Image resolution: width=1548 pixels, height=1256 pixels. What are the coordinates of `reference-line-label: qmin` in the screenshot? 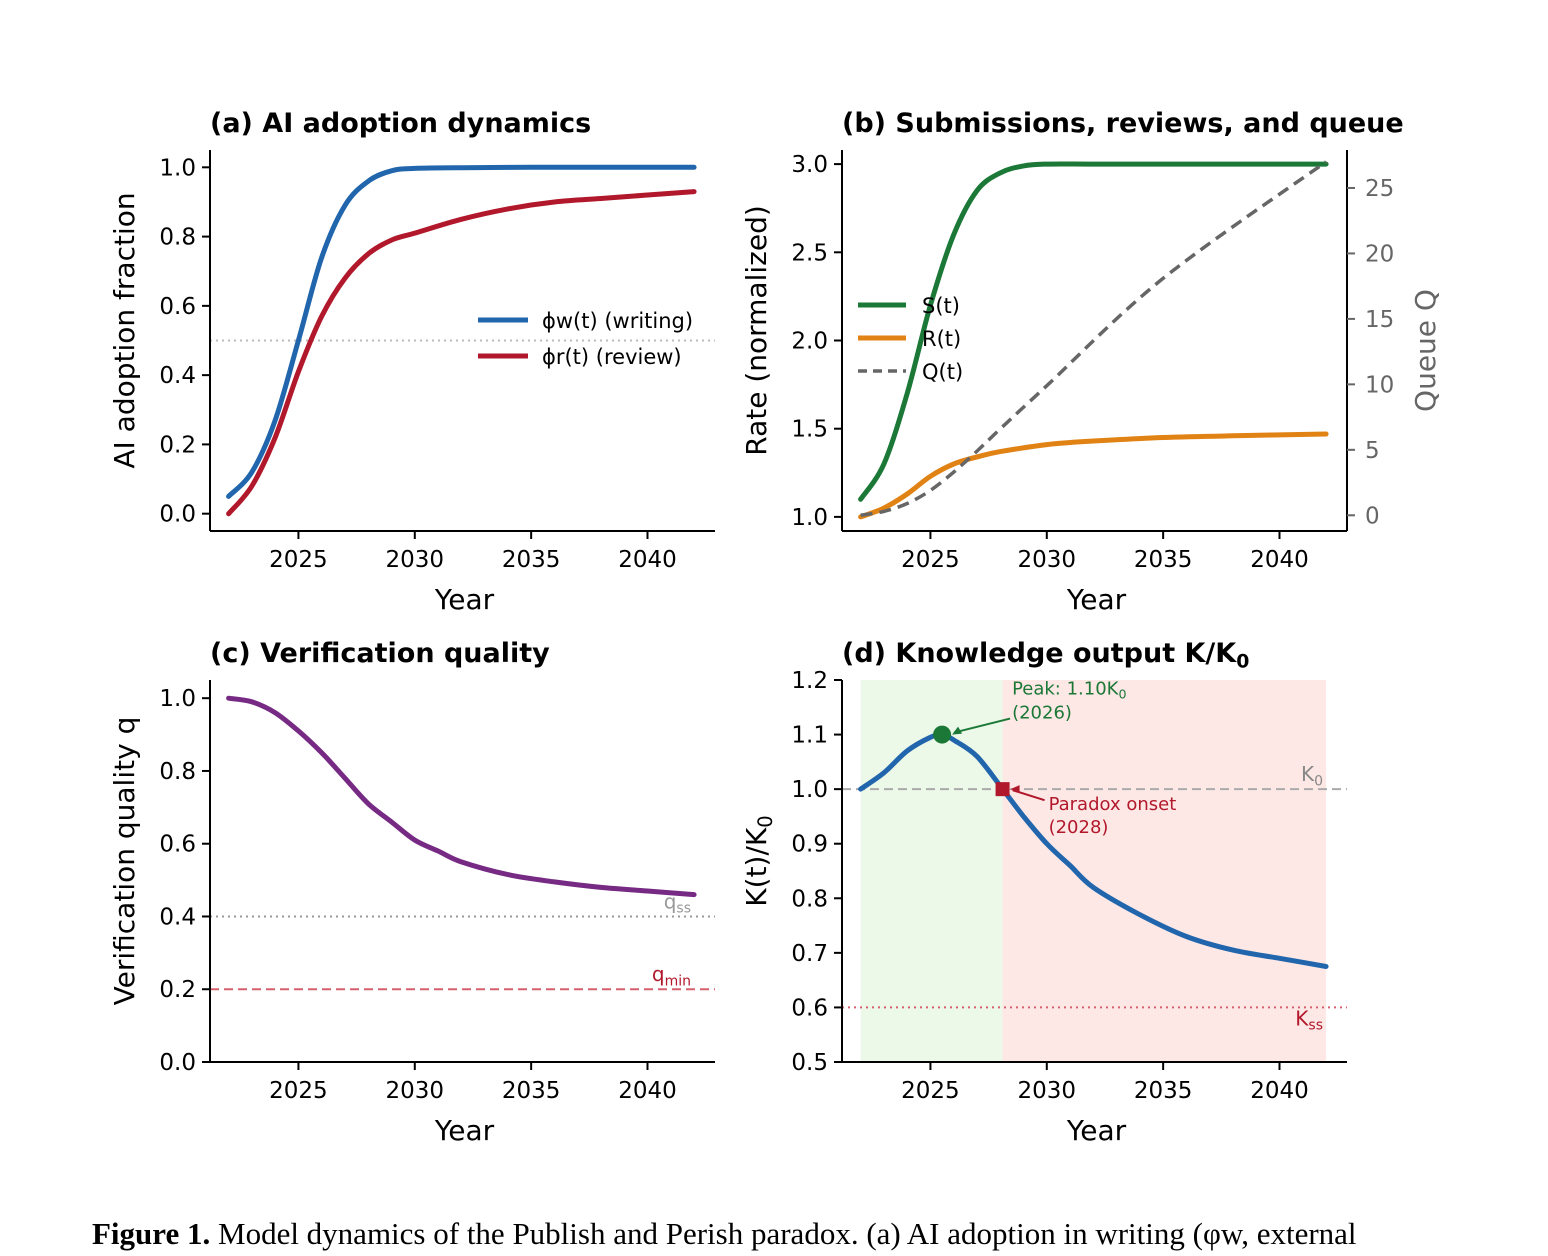 It's located at (671, 975).